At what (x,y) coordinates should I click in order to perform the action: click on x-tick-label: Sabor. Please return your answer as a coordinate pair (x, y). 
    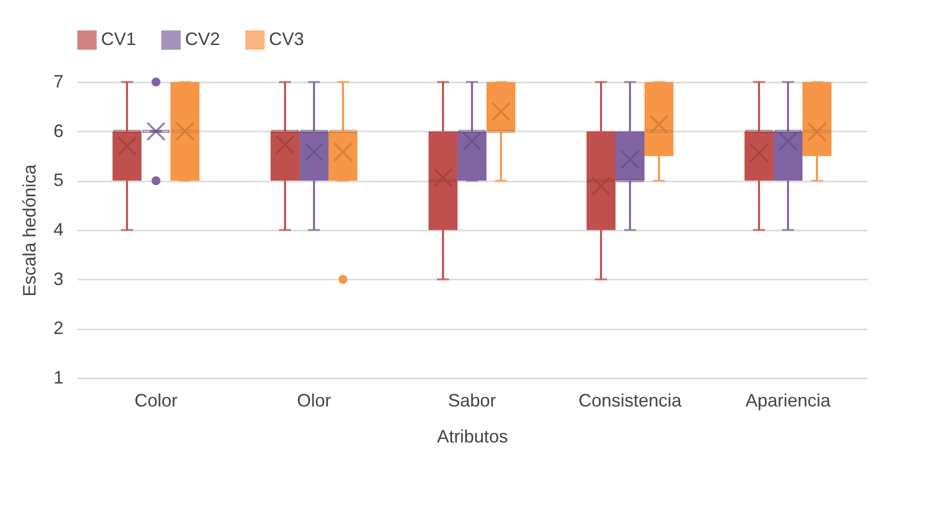
    Looking at the image, I should click on (472, 400).